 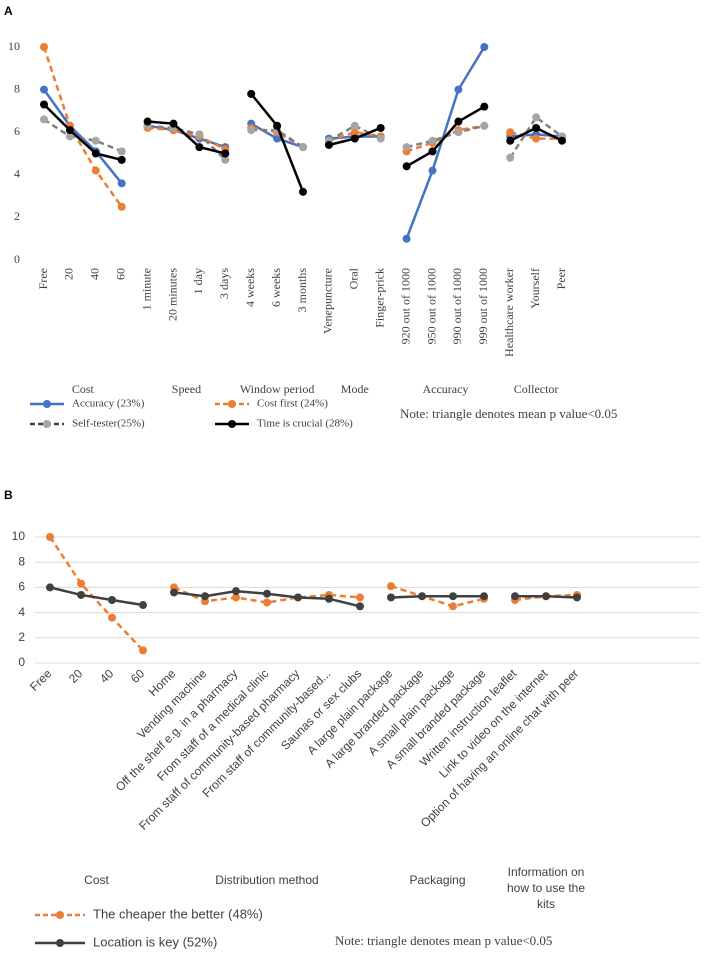 What do you see at coordinates (536, 389) in the screenshot?
I see `group-label: Collector` at bounding box center [536, 389].